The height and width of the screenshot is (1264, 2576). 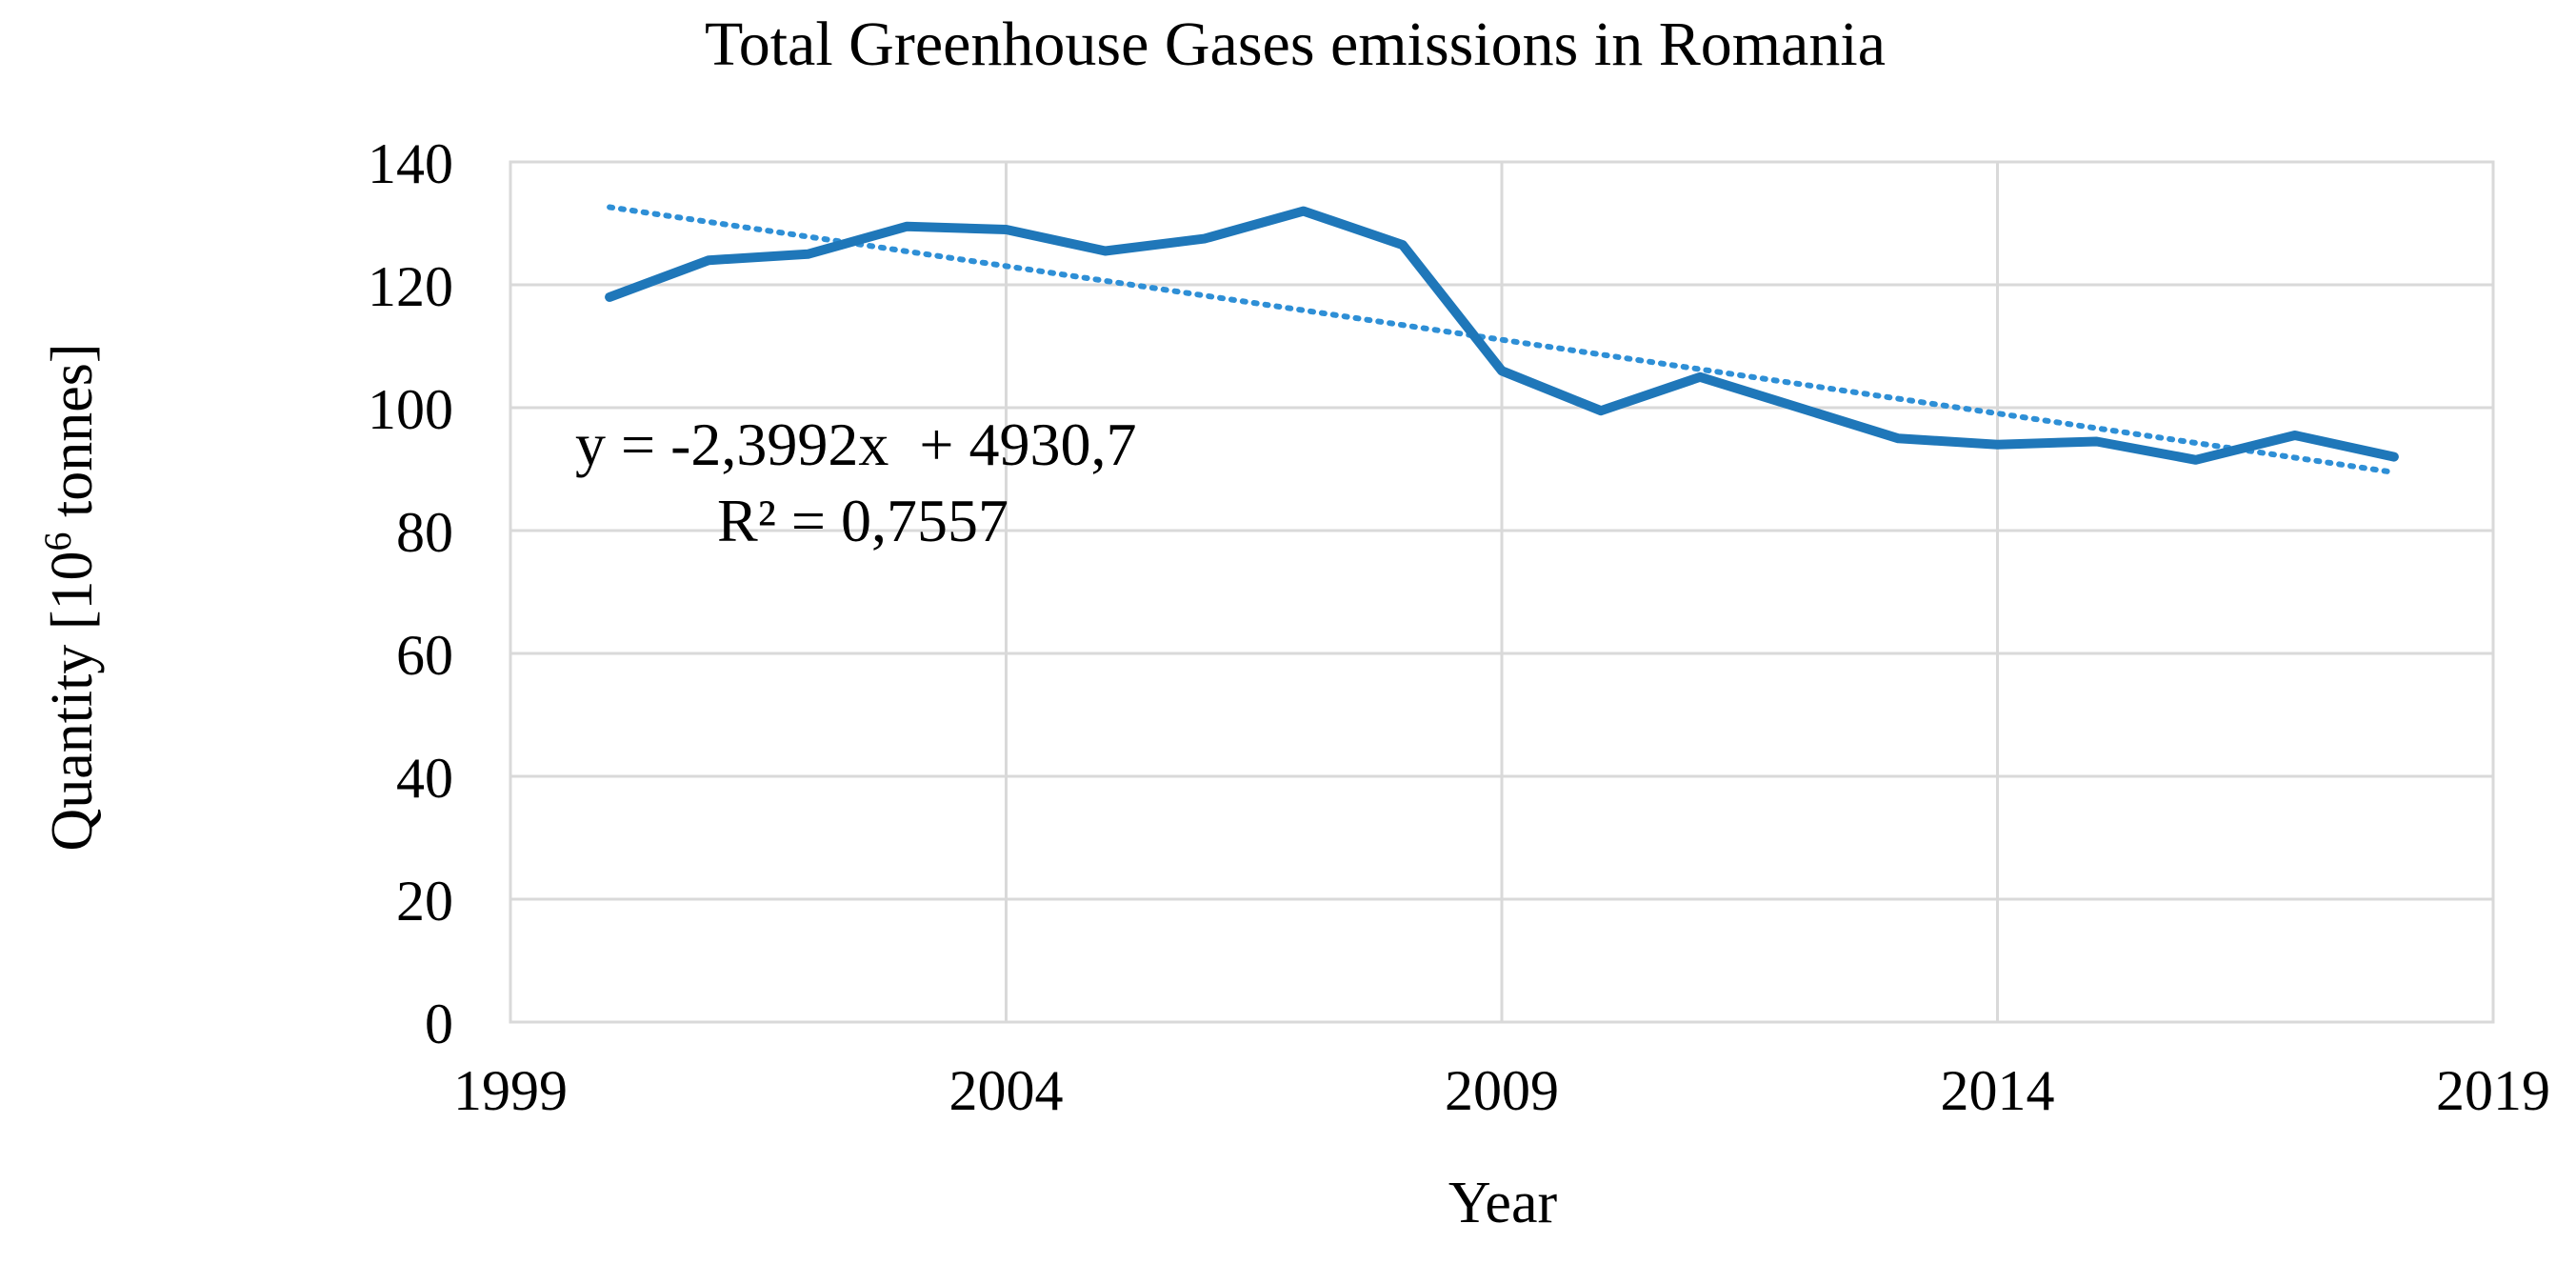 I want to click on y-tick-label: 40, so click(x=424, y=778).